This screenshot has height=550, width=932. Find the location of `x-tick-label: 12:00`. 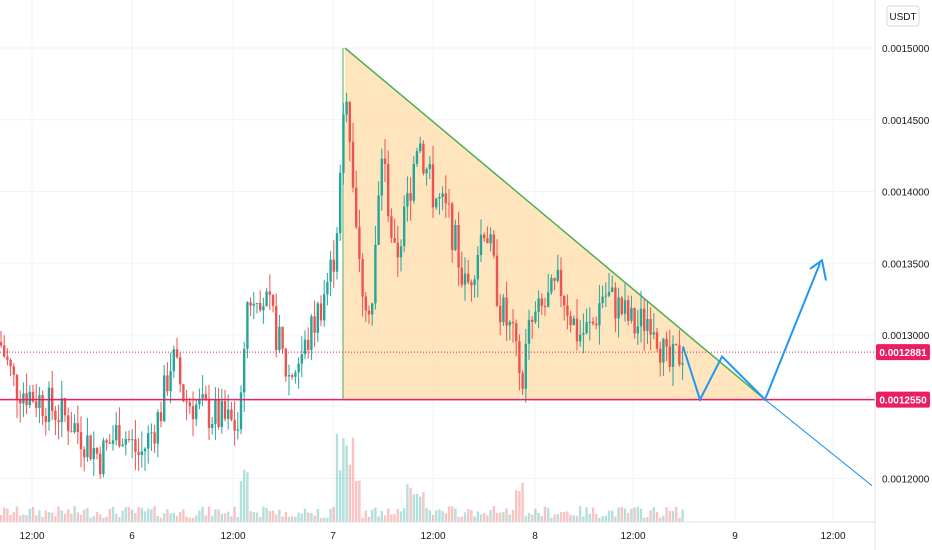

x-tick-label: 12:00 is located at coordinates (232, 536).